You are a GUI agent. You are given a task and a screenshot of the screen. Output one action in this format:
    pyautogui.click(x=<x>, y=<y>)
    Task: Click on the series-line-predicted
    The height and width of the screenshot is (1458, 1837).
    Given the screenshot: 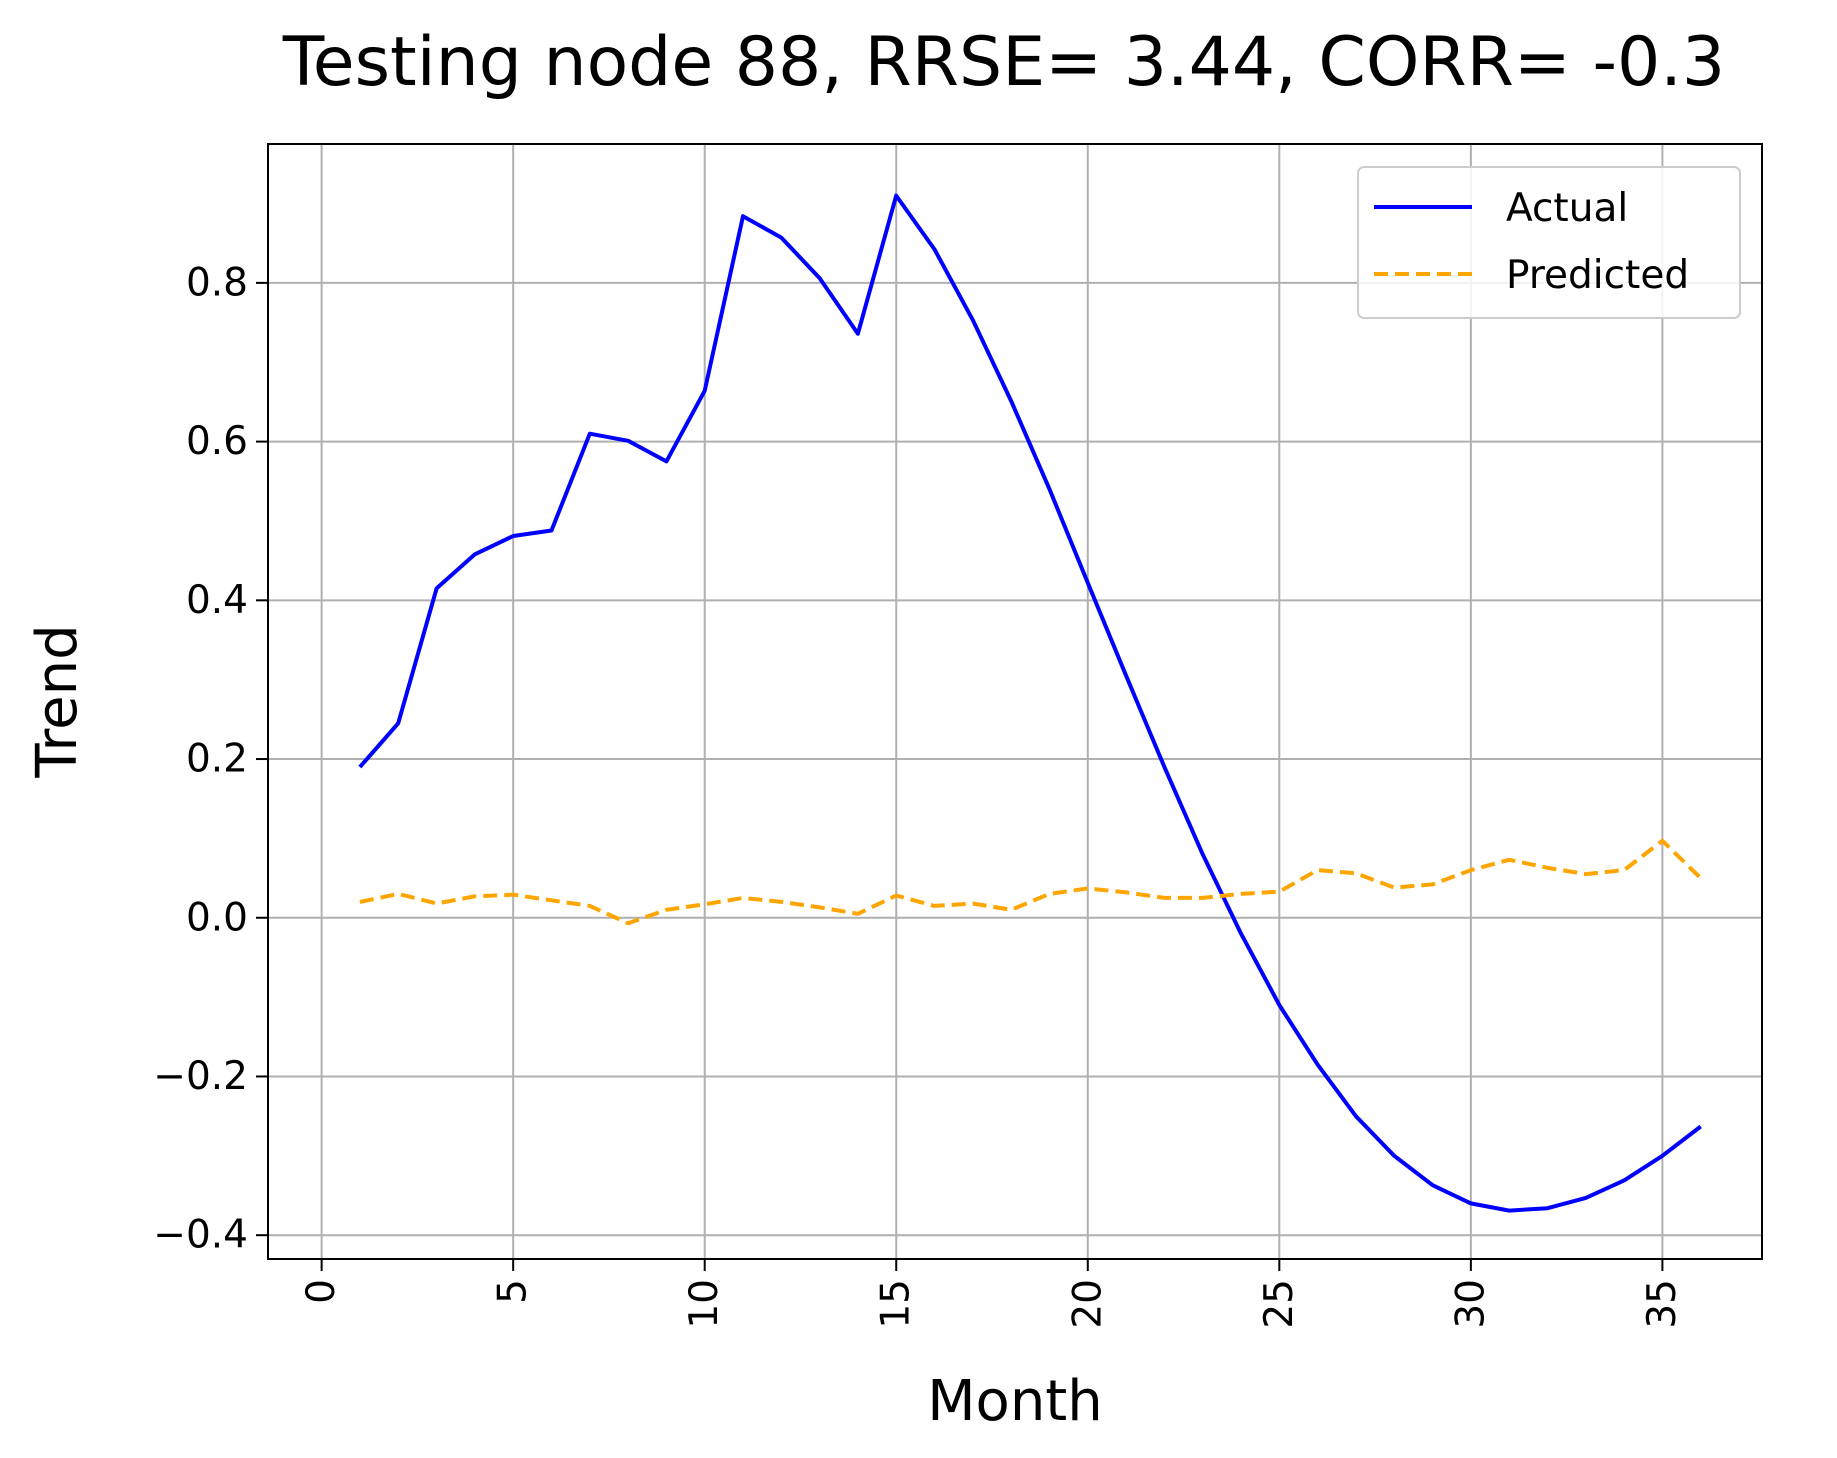 What is the action you would take?
    pyautogui.click(x=1031, y=882)
    